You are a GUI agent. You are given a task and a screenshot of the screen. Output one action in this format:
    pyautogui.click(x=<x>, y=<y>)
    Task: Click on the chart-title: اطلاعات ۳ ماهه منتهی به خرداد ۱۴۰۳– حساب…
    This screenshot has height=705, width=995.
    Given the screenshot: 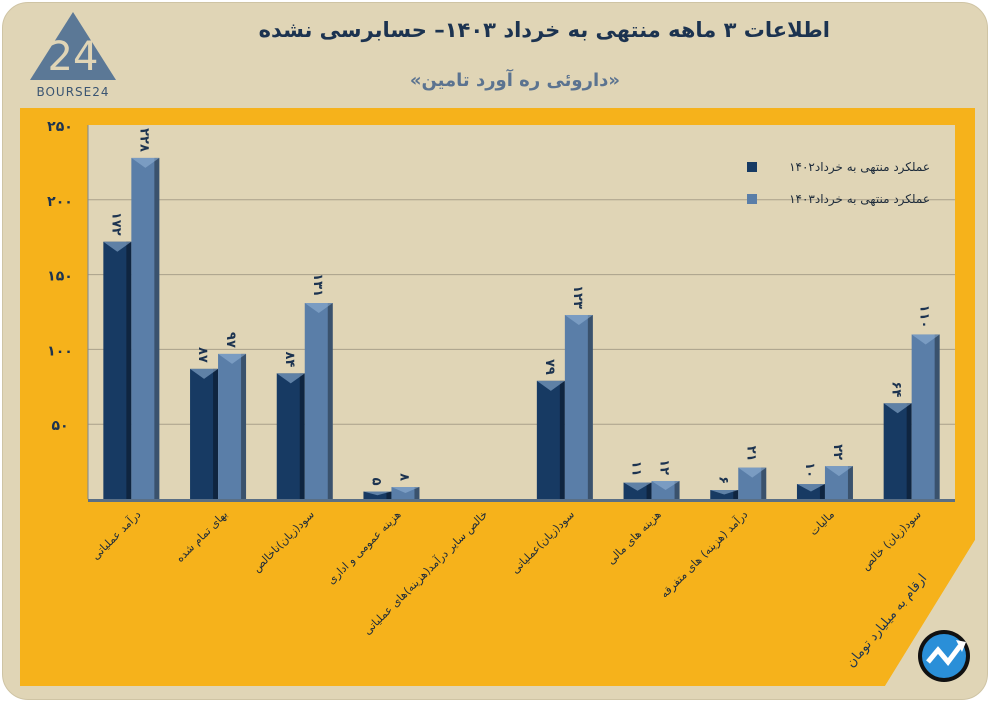 What is the action you would take?
    pyautogui.click(x=544, y=30)
    